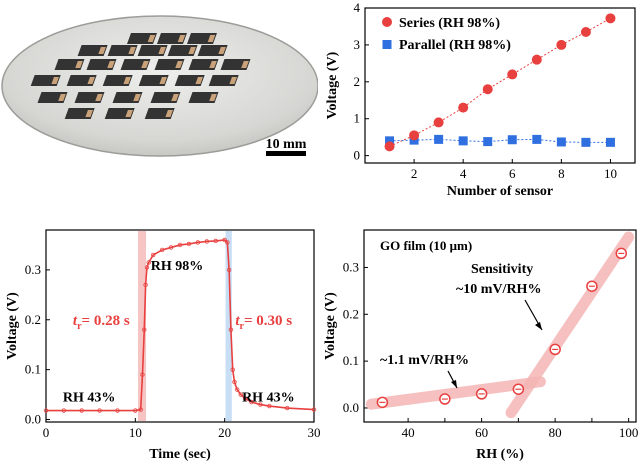 This screenshot has width=641, height=471. Describe the element at coordinates (446, 34) in the screenshot. I see `panel-b-legend: Series (RH 98%) Parallel (RH 98%)` at that location.